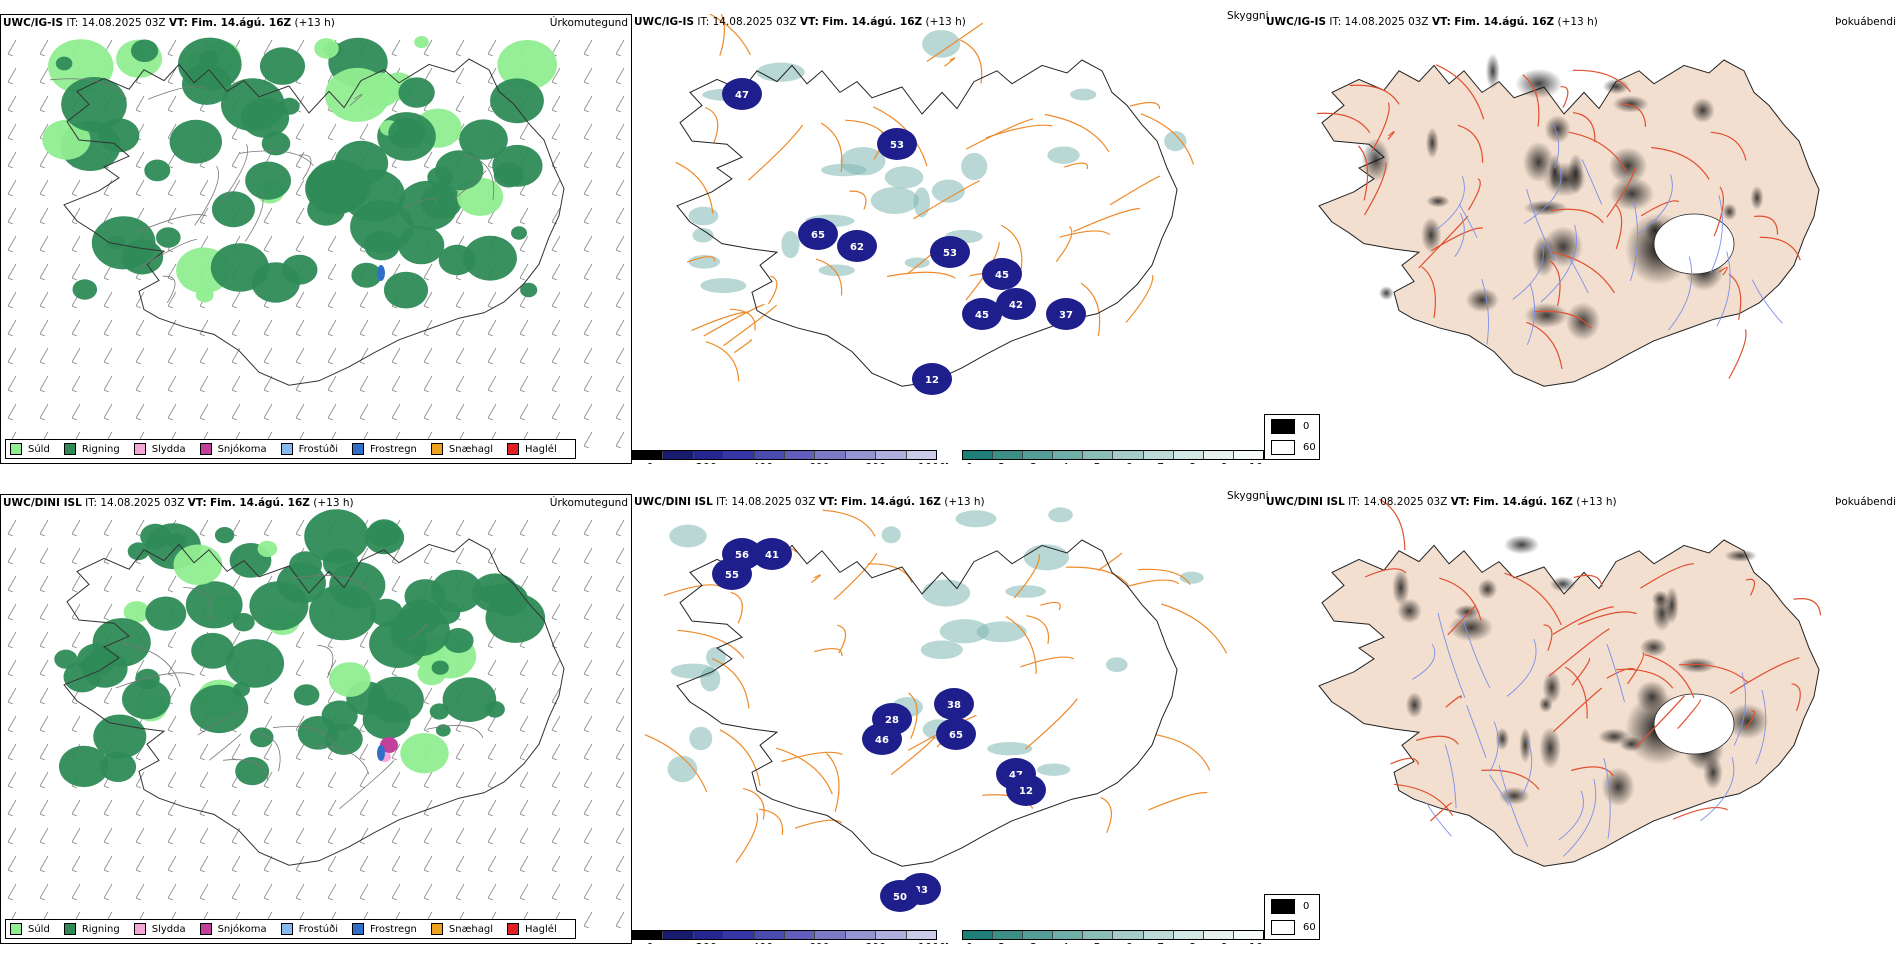 The height and width of the screenshot is (964, 1900). I want to click on legend-label: Snæhagl, so click(471, 449).